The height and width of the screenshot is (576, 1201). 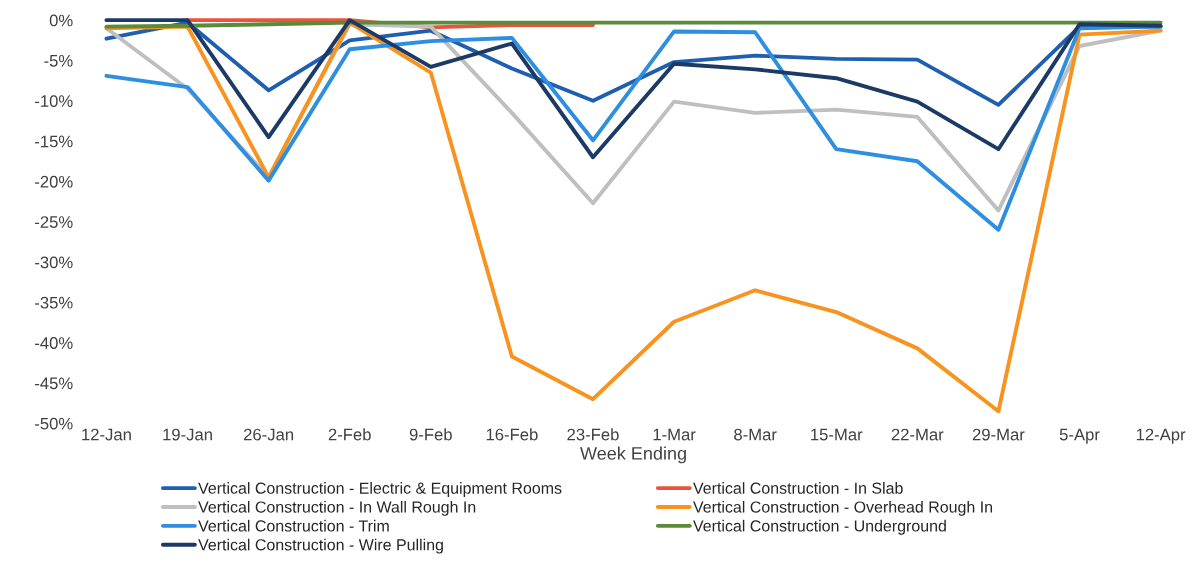 What do you see at coordinates (998, 434) in the screenshot?
I see `x-tick-label: 29-Mar` at bounding box center [998, 434].